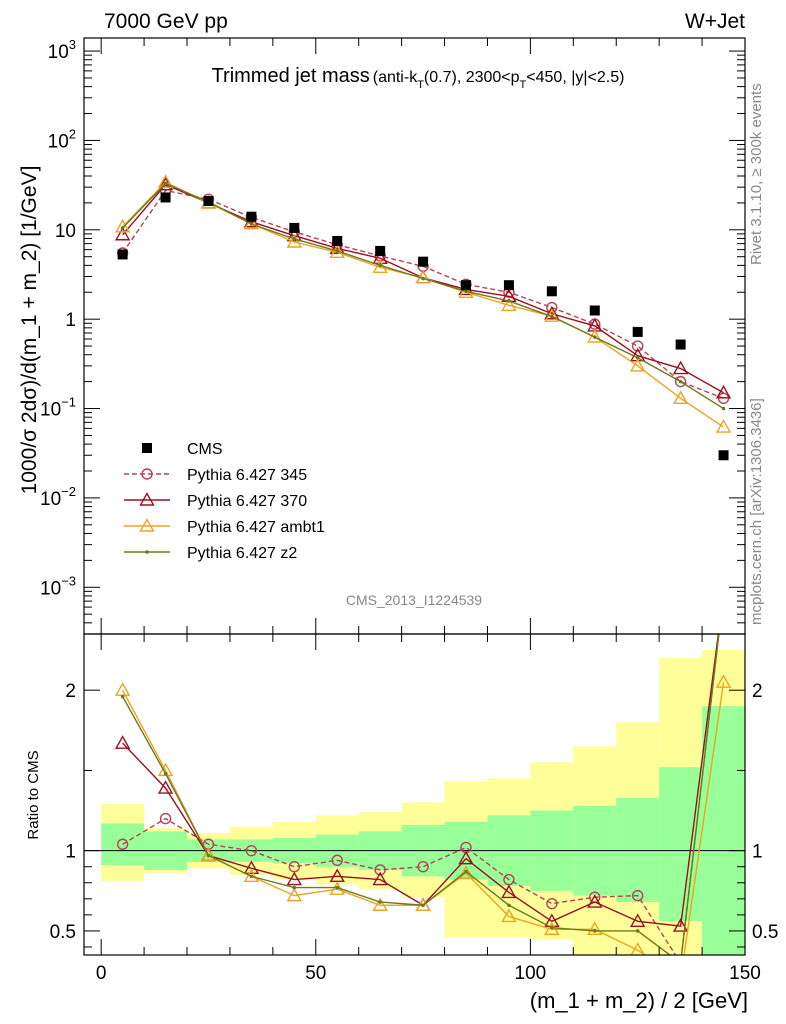 This screenshot has height=1024, width=786. Describe the element at coordinates (414, 600) in the screenshot. I see `analysis-watermark: CMS_2013_I1224539` at that location.